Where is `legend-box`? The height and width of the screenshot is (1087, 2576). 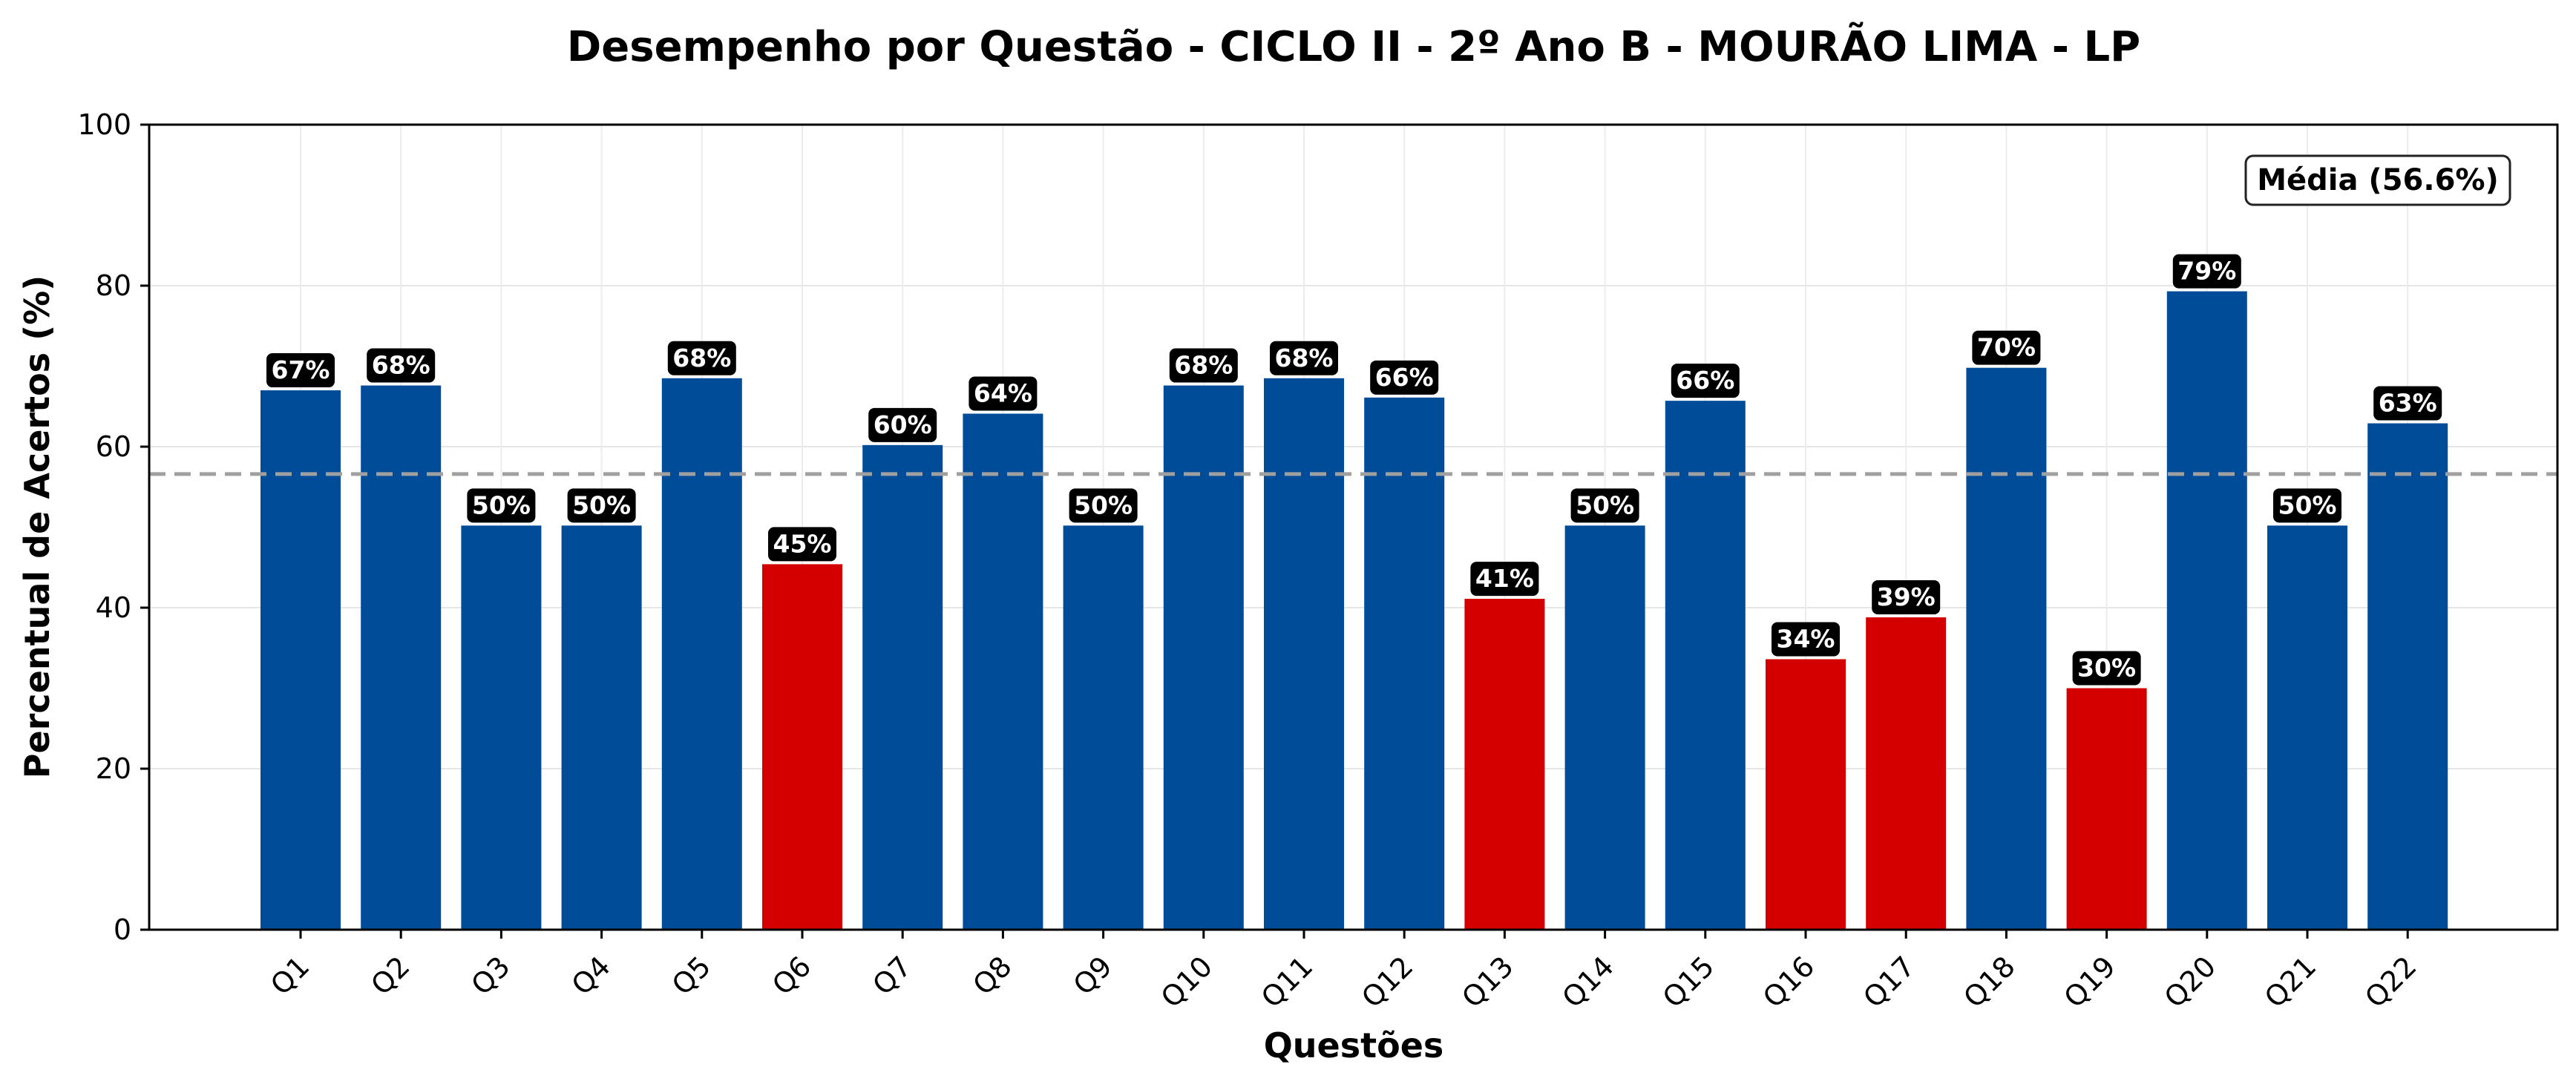 legend-box is located at coordinates (2377, 180).